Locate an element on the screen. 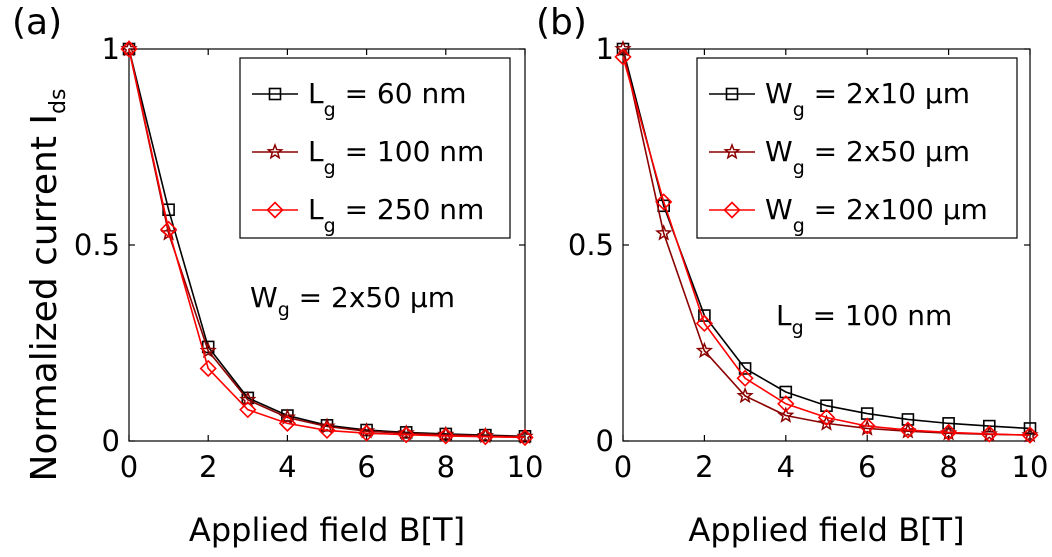 This screenshot has height=557, width=1052. y-axis-label-main: Normalized current I is located at coordinates (44, 298).